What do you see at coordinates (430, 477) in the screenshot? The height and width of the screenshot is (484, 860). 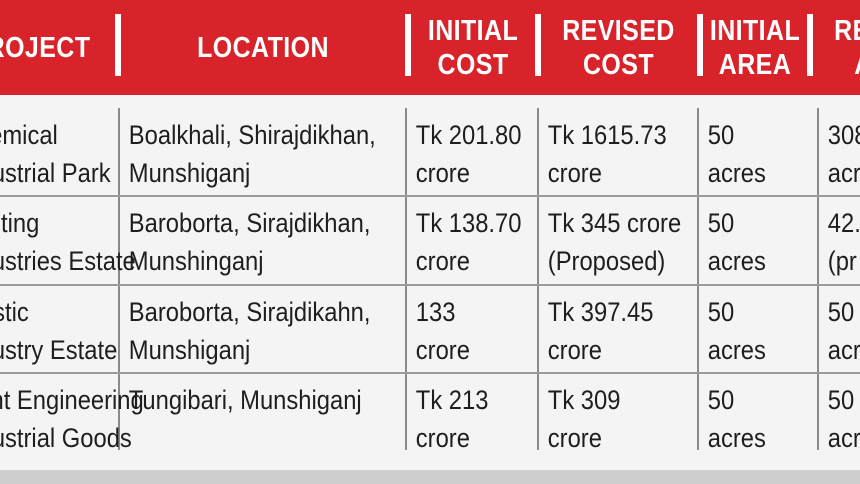 I see `table-footer-band` at bounding box center [430, 477].